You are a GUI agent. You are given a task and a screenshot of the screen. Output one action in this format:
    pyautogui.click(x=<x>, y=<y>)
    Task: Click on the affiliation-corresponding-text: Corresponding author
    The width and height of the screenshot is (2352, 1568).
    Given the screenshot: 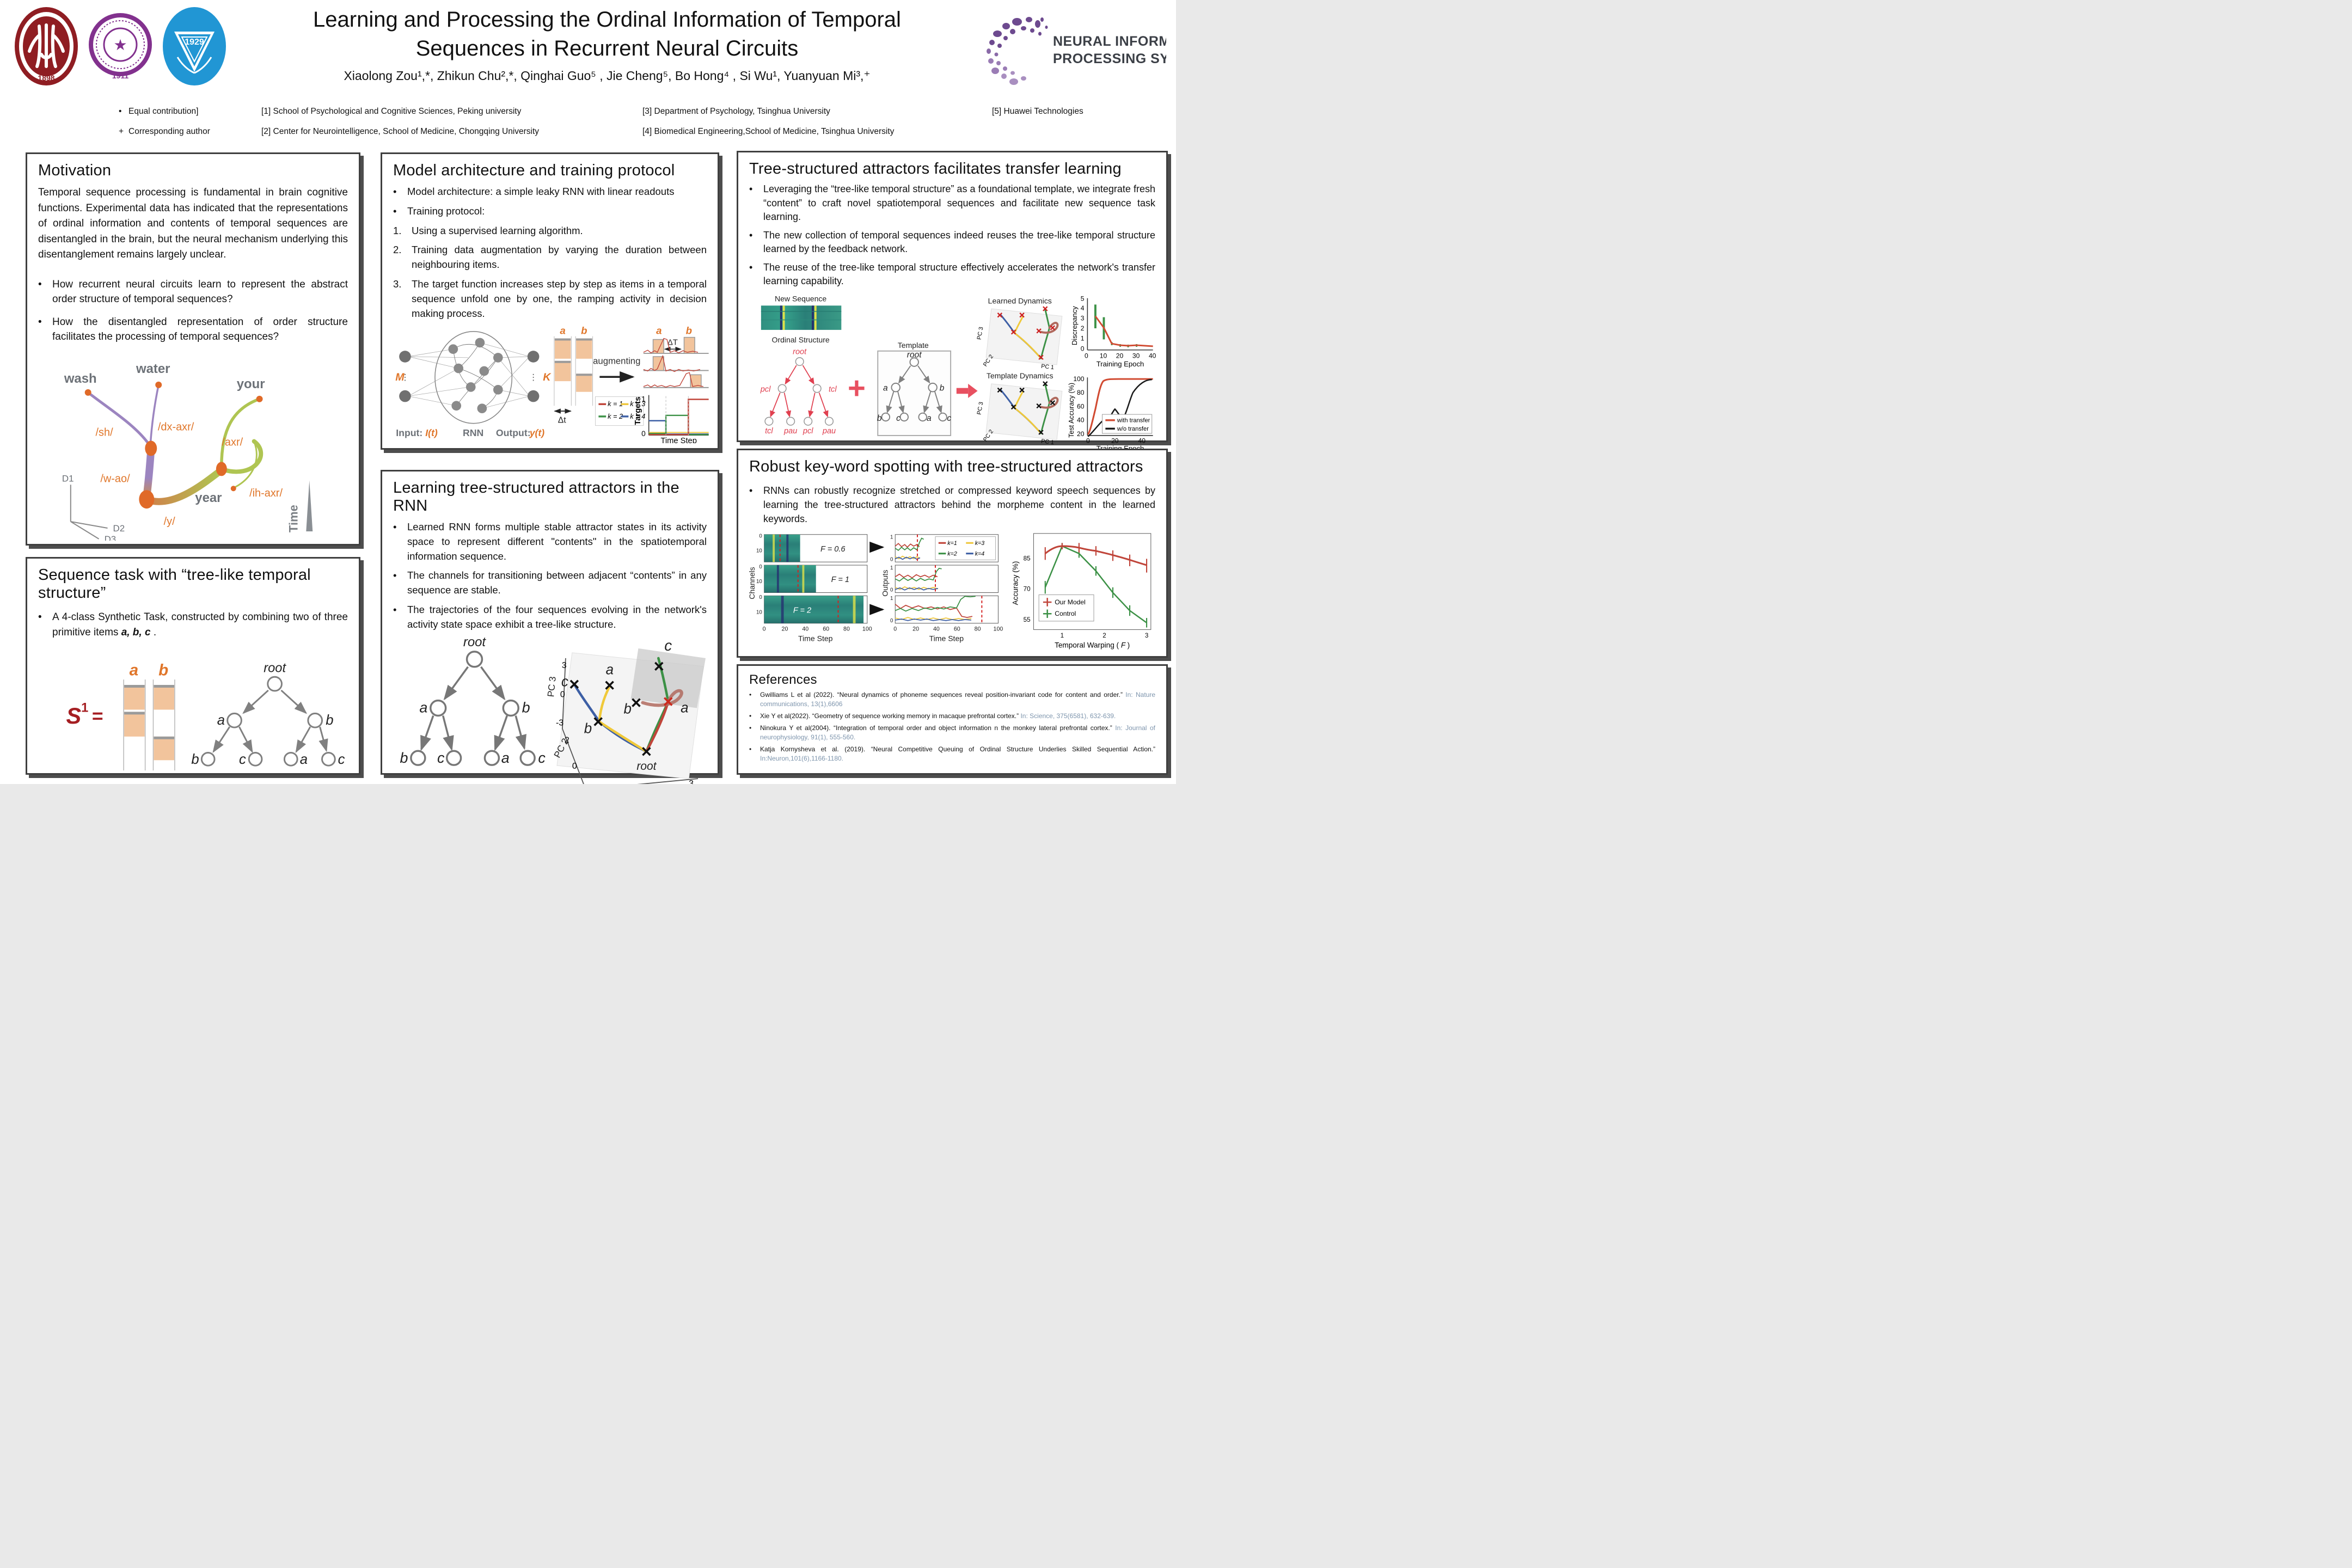 What is the action you would take?
    pyautogui.click(x=169, y=131)
    